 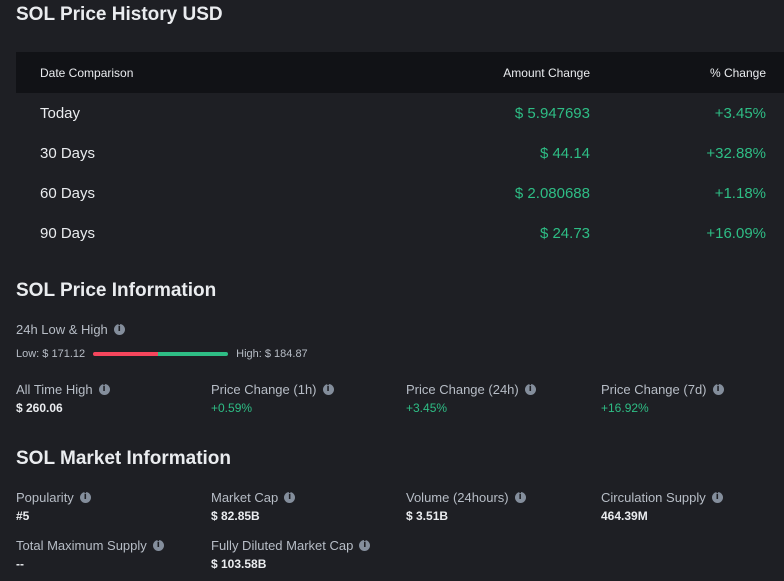 What do you see at coordinates (564, 233) in the screenshot?
I see `row-amount: $ 24.73` at bounding box center [564, 233].